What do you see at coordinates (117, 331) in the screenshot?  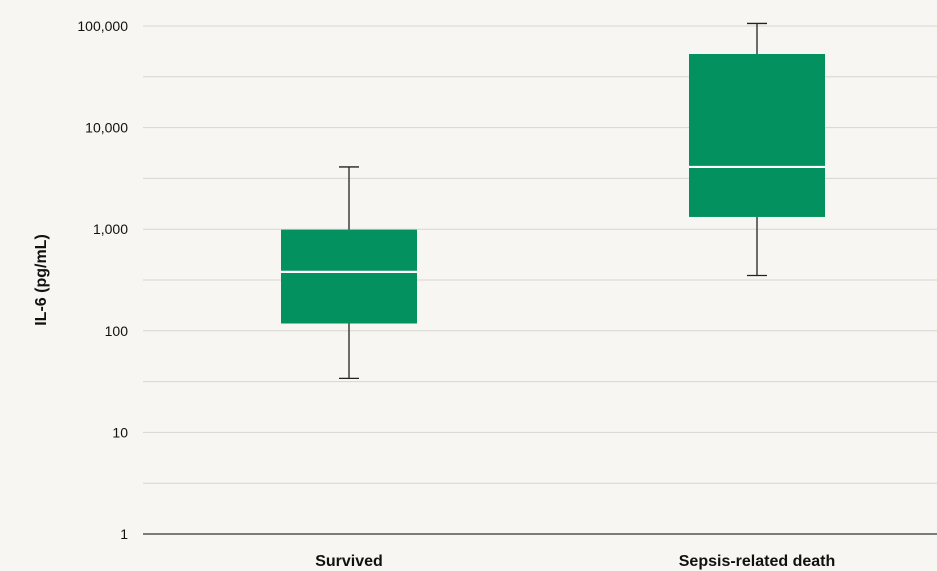 I see `y-tick-label: 100` at bounding box center [117, 331].